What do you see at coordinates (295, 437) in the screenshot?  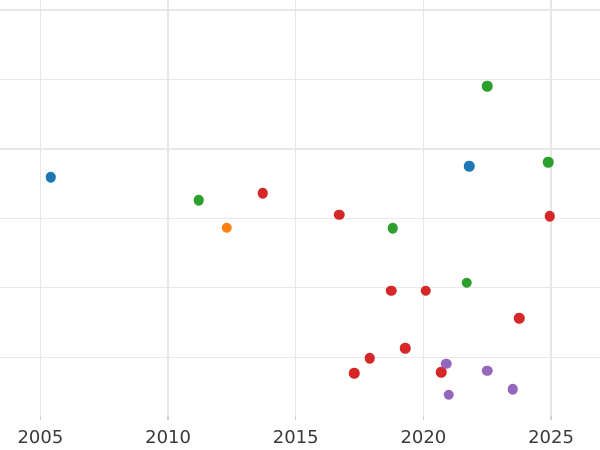 I see `x-axis-tick-label: 2015` at bounding box center [295, 437].